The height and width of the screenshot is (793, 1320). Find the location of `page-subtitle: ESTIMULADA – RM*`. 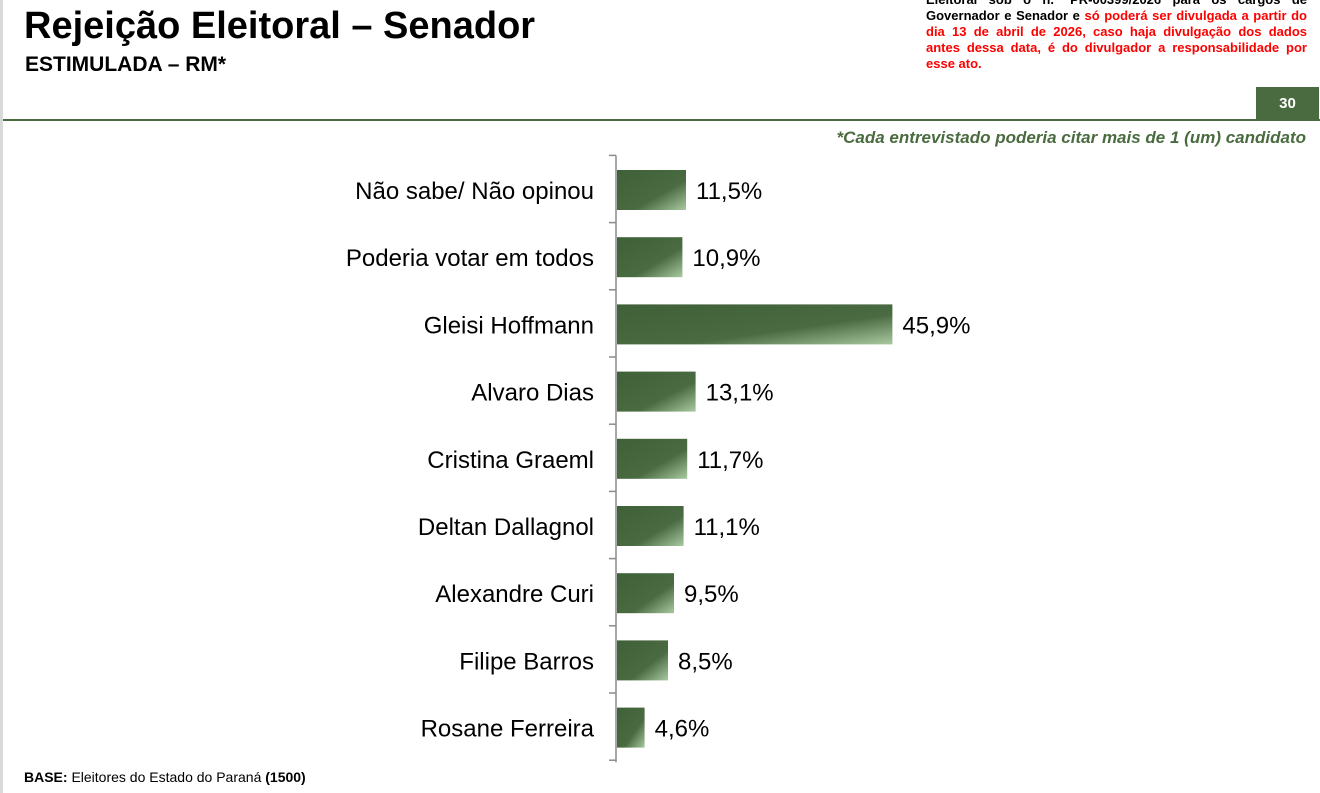

page-subtitle: ESTIMULADA – RM* is located at coordinates (126, 64).